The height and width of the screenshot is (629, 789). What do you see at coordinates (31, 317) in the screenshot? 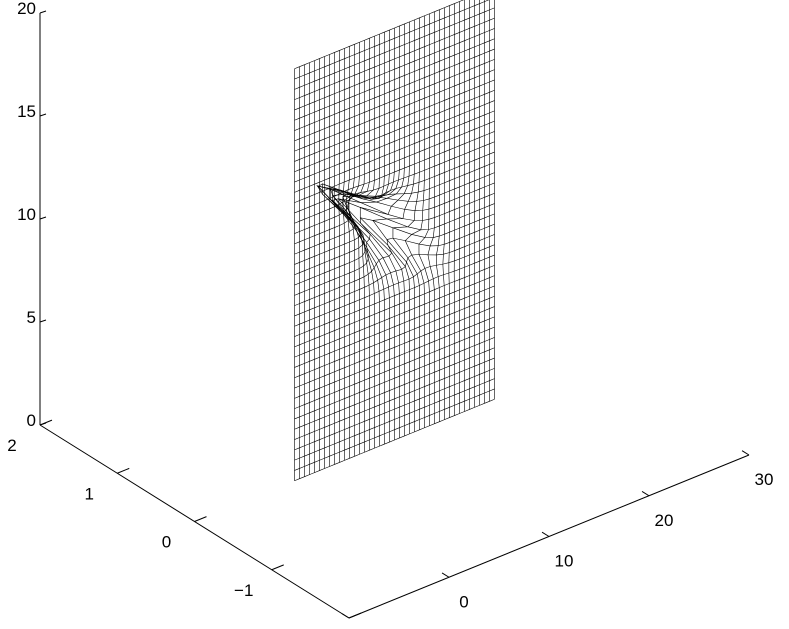
I see `z-tick-label: 5` at bounding box center [31, 317].